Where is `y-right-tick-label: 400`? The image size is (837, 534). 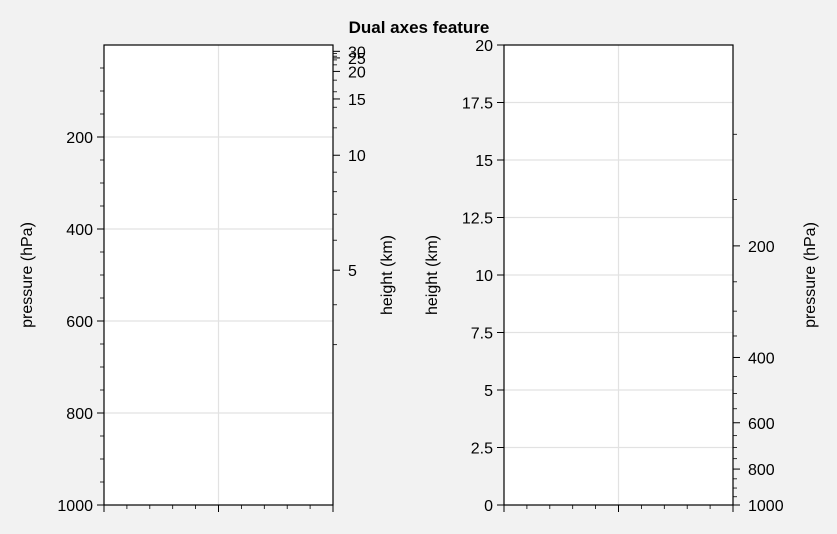 y-right-tick-label: 400 is located at coordinates (761, 358).